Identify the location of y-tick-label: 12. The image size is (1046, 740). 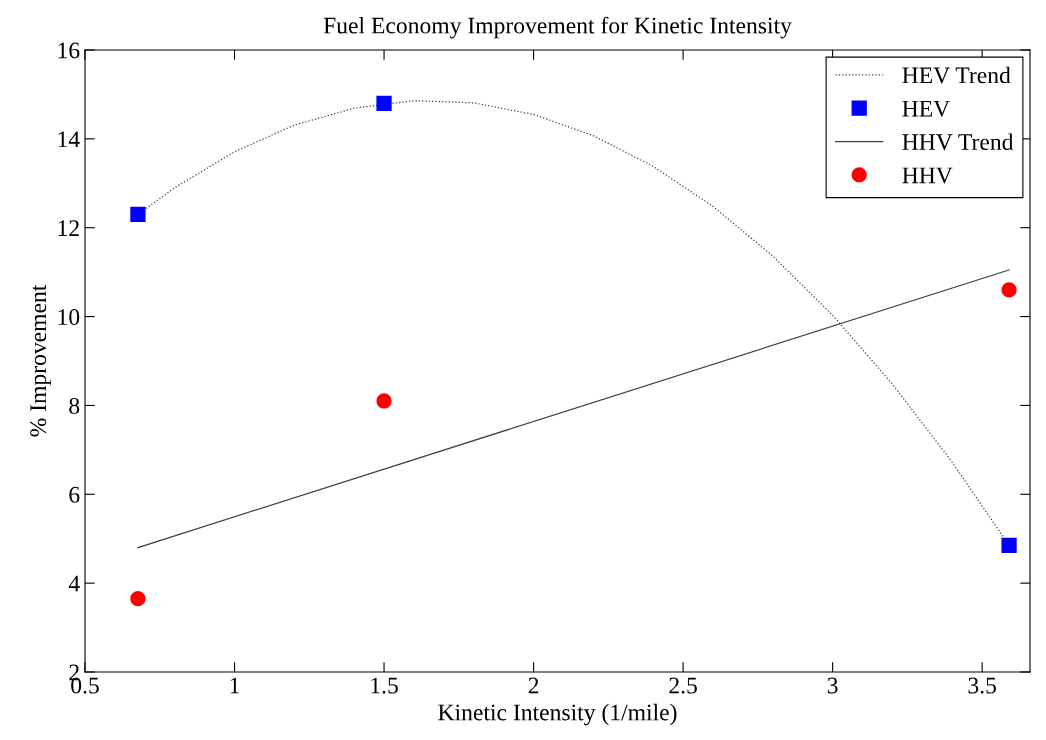
(68, 228).